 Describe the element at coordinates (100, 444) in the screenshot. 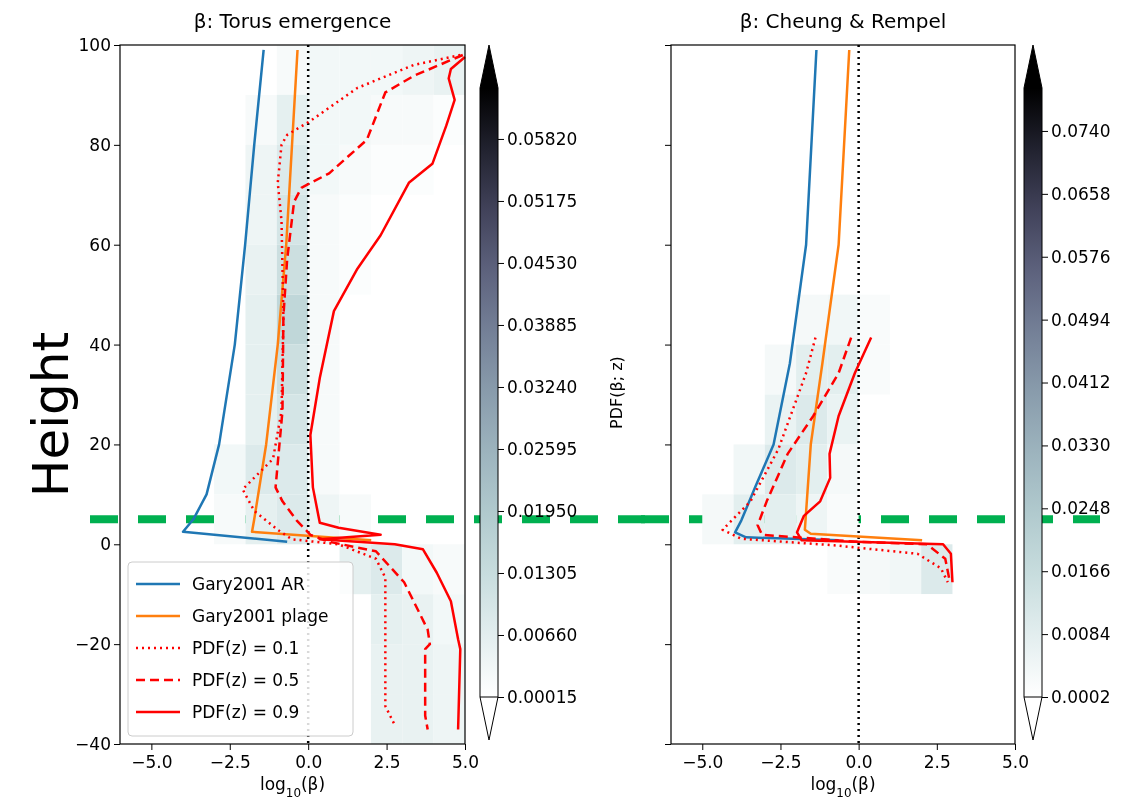

I see `y-tick-label: 20` at that location.